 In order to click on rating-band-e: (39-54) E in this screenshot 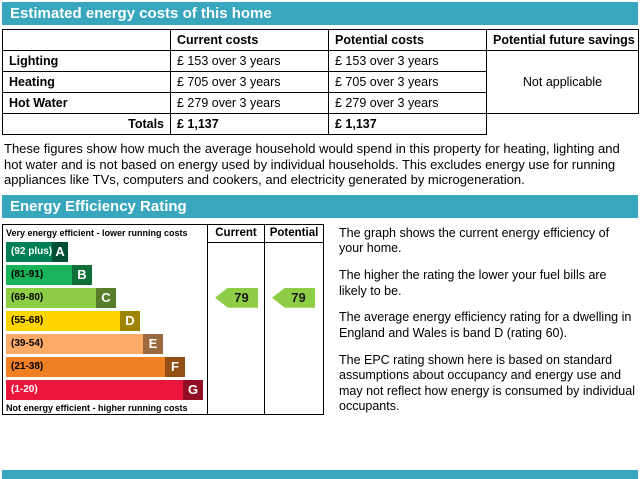, I will do `click(84, 343)`.